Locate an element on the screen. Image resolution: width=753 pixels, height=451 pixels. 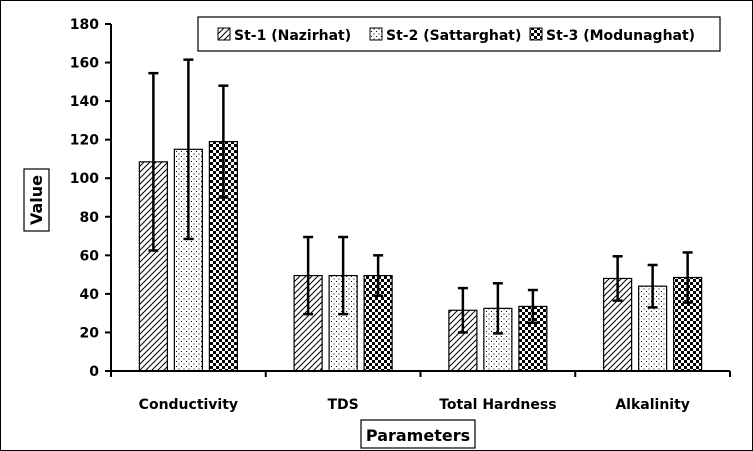
x-axis: Conductivity TDS Total Hardness Alkalinity is located at coordinates (420, 391).